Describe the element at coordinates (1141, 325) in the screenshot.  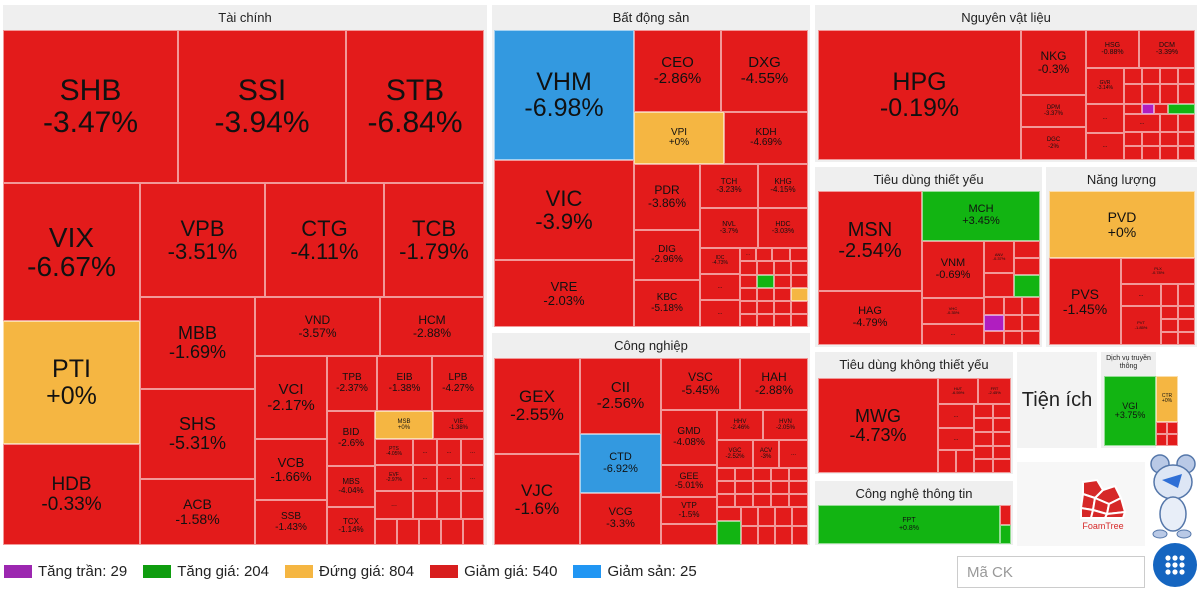
I see `stock-tile-pvt: PVT -1.85%` at that location.